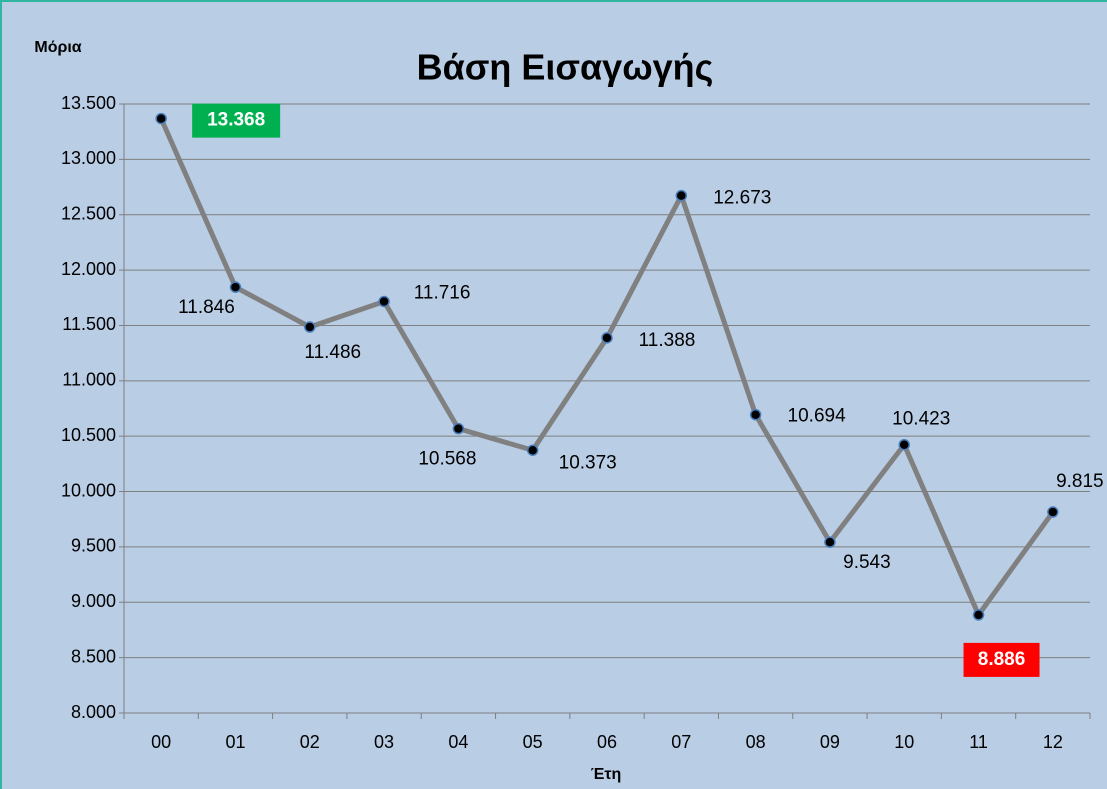 This screenshot has height=789, width=1107. Describe the element at coordinates (978, 742) in the screenshot. I see `x-tick-label: 11` at that location.